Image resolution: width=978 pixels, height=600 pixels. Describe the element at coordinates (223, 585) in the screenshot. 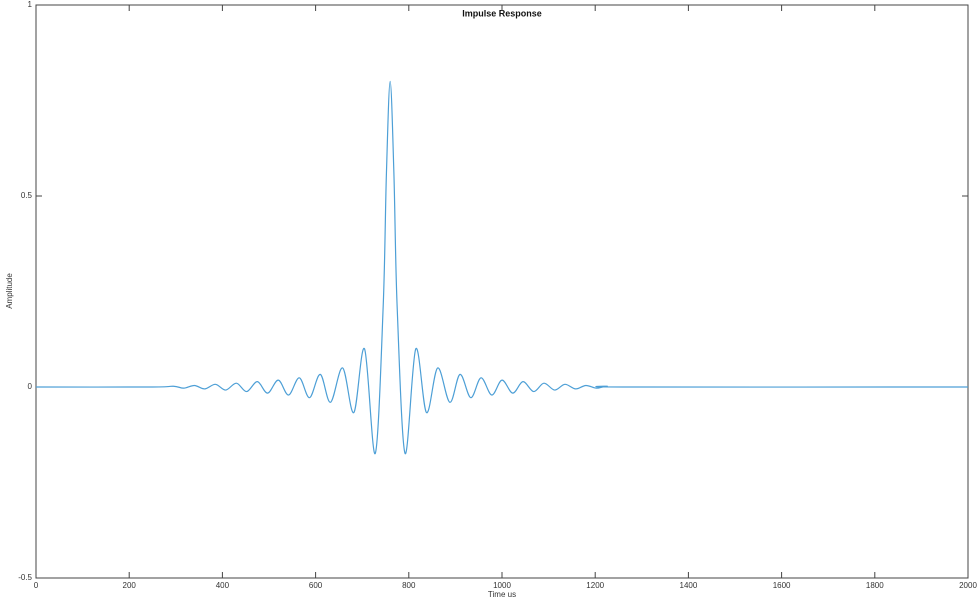

I see `x-tick-label: 400` at that location.